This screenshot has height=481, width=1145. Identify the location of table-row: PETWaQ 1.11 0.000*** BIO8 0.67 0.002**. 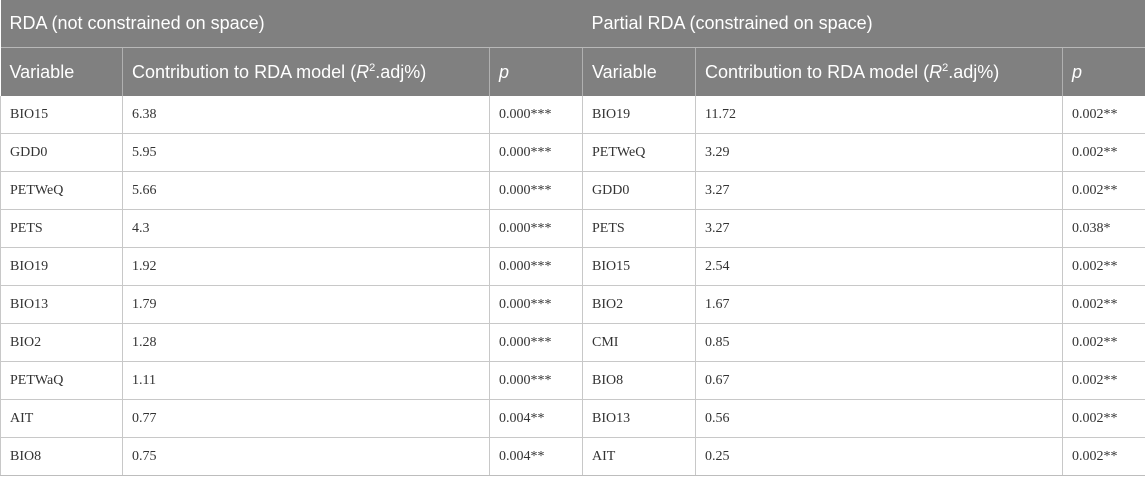
(572, 380).